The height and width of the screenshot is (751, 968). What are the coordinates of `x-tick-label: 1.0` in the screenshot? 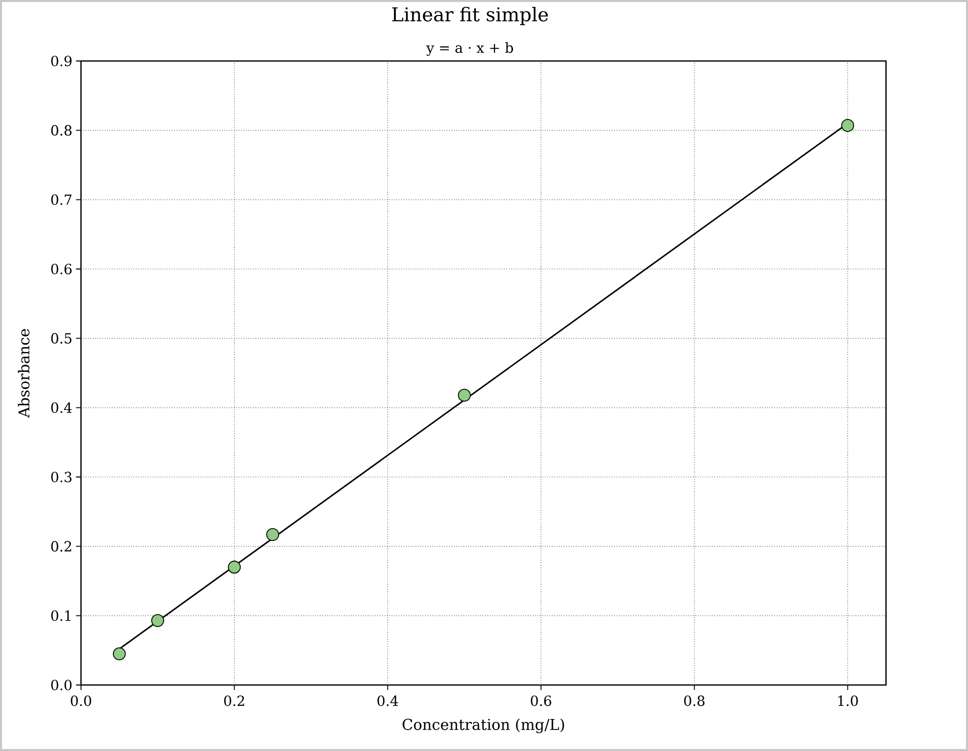 It's located at (848, 701).